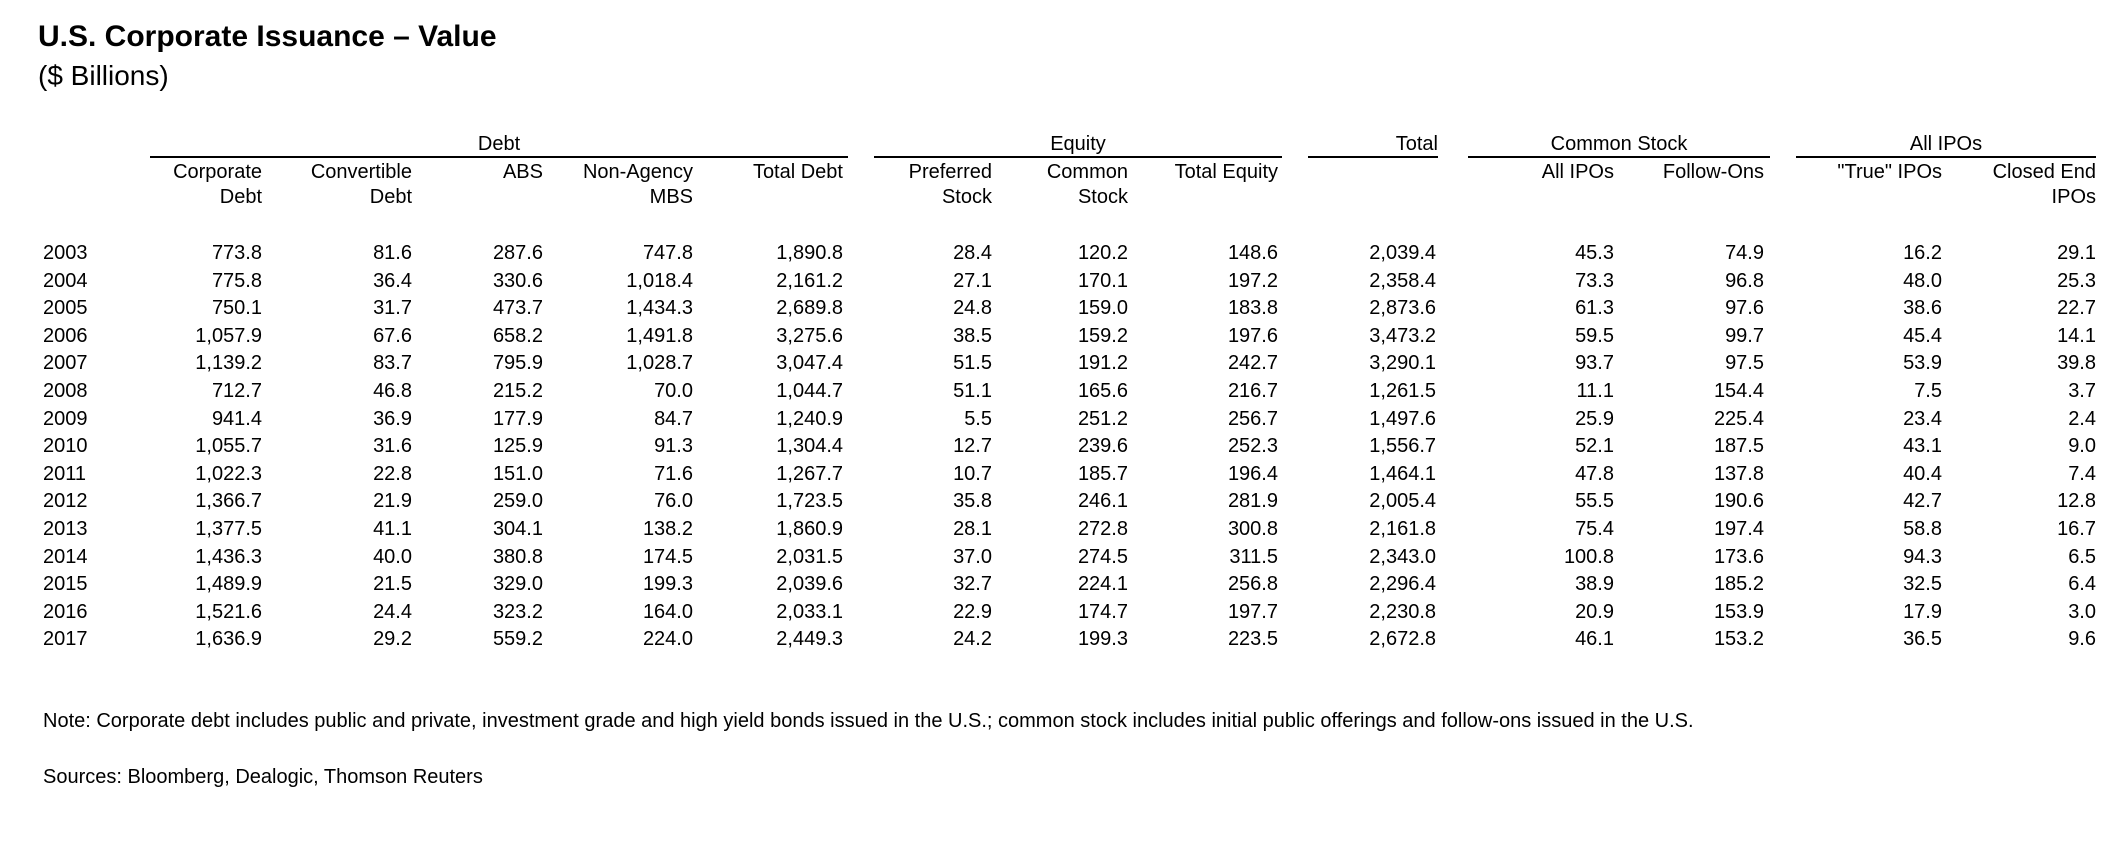 This screenshot has height=854, width=2126. I want to click on table-cell: 1,497.6, so click(1402, 419).